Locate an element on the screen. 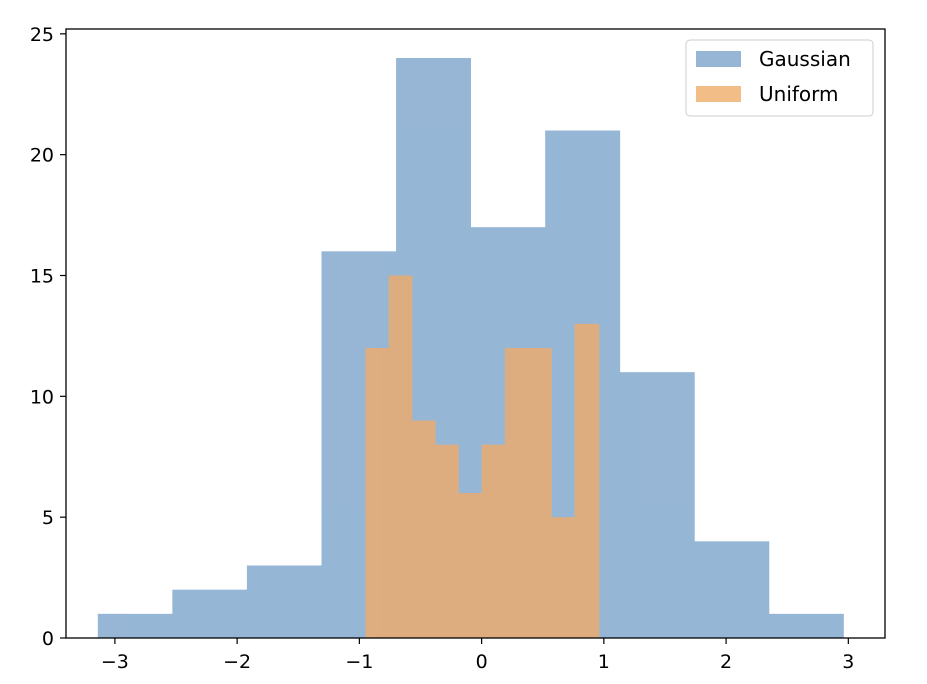 The height and width of the screenshot is (684, 927). x-tick-label: −1 is located at coordinates (359, 662).